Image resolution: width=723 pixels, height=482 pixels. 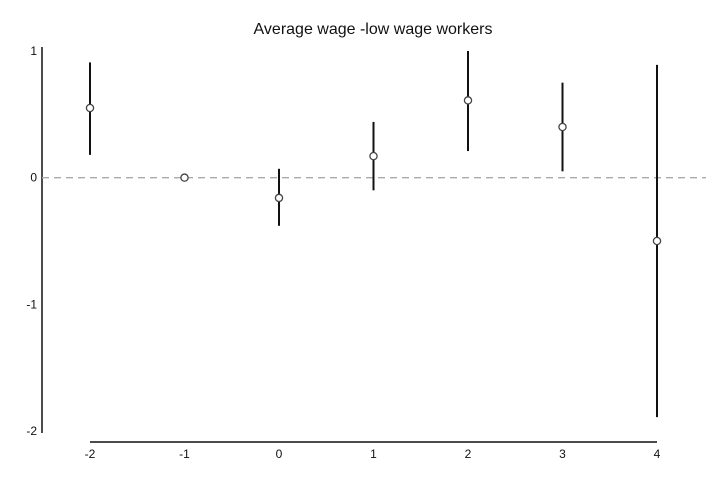 What do you see at coordinates (31, 431) in the screenshot?
I see `y-tick-label: -2` at bounding box center [31, 431].